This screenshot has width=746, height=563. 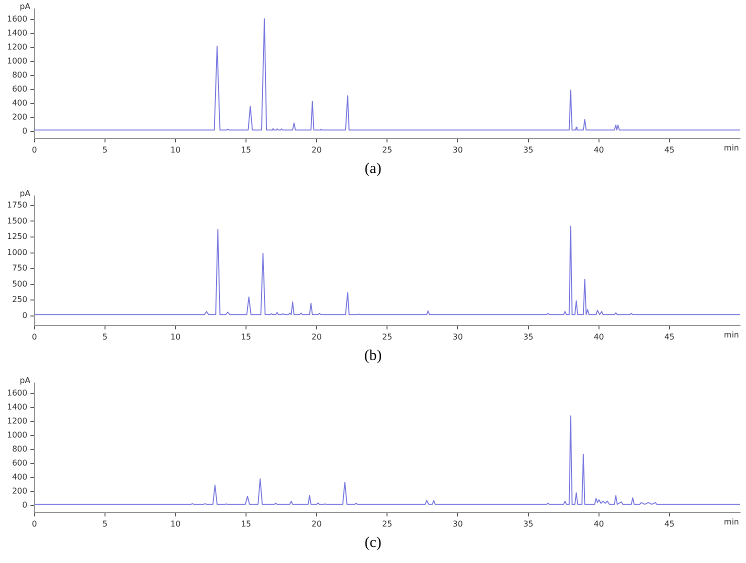 I want to click on y-tick-label: 1500, so click(x=17, y=221).